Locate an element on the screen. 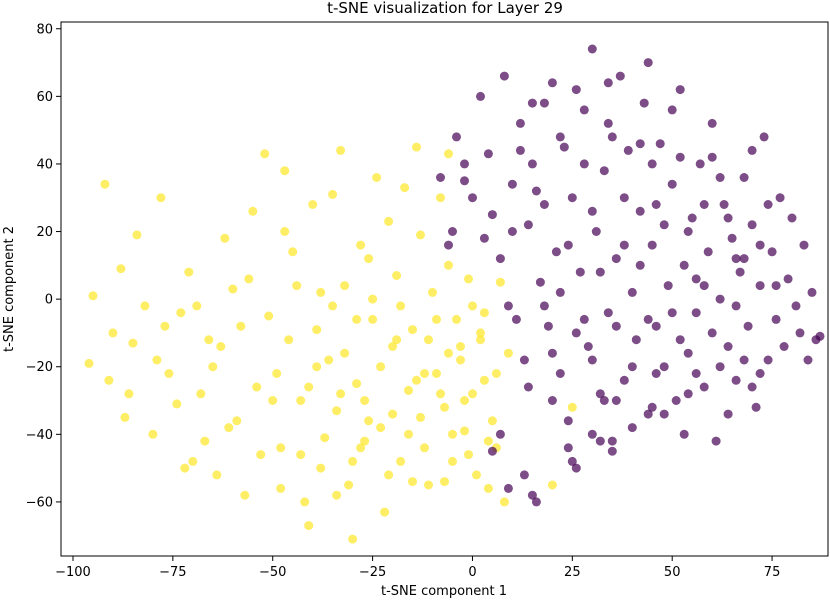 Image resolution: width=830 pixels, height=600 pixels. x-tick-label: 25 is located at coordinates (572, 572).